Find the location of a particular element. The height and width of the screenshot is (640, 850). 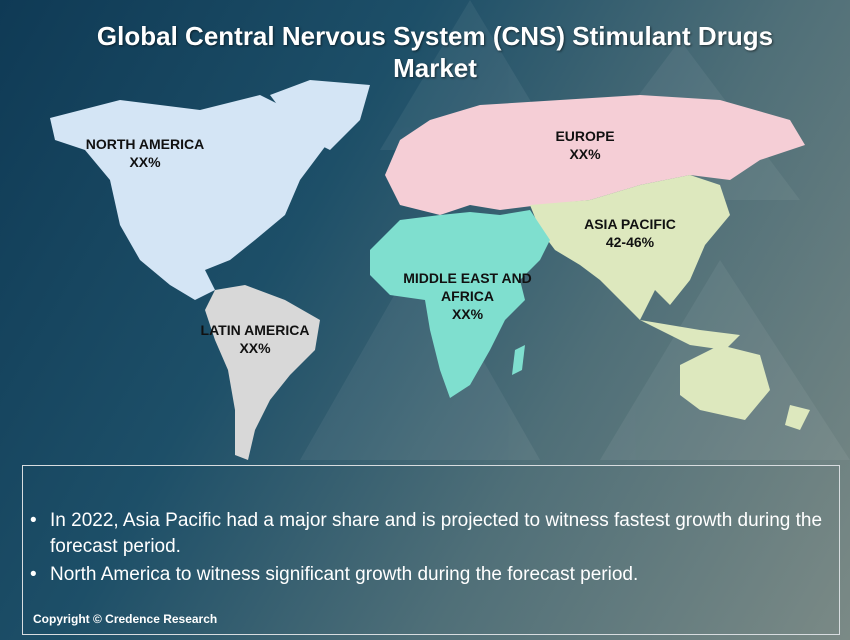

region-name: MIDDLE EAST AND AFRICA is located at coordinates (467, 287).